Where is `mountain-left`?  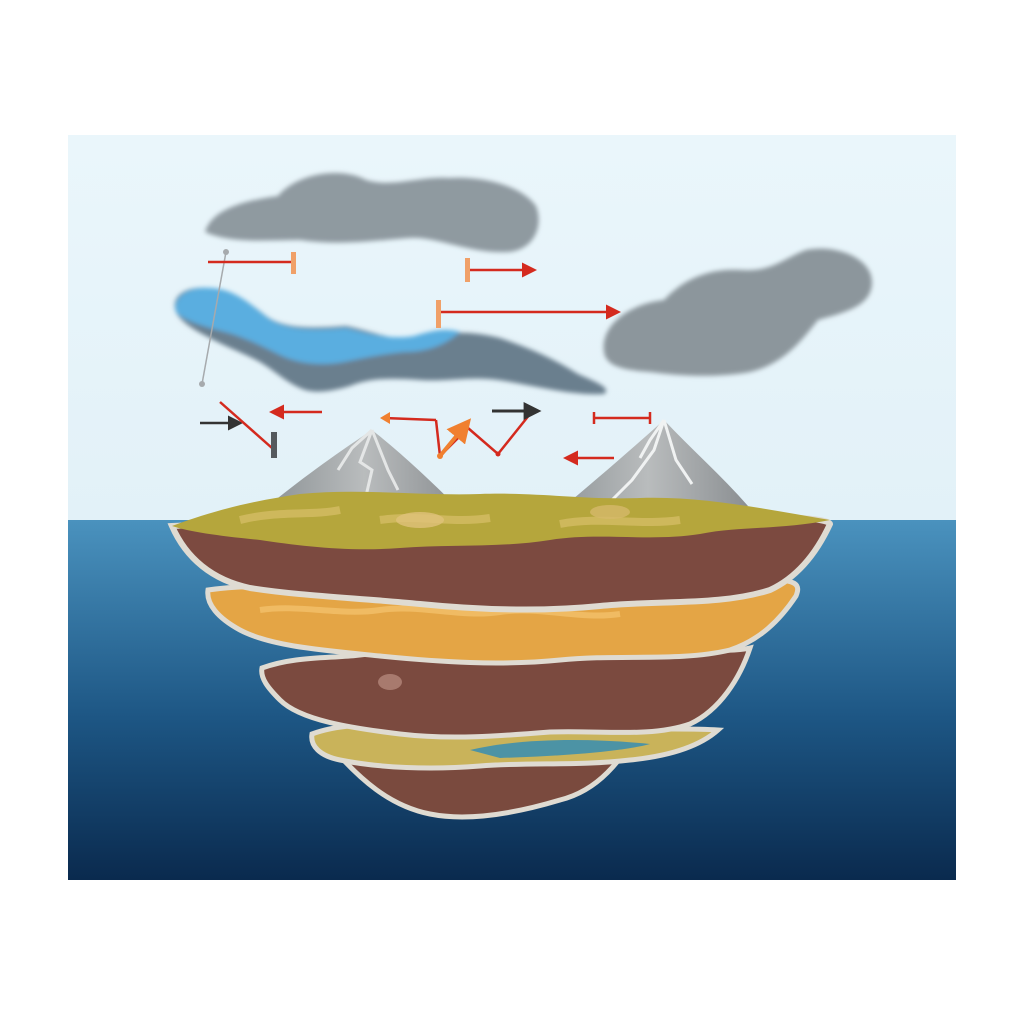
mountain-left is located at coordinates (364, 469).